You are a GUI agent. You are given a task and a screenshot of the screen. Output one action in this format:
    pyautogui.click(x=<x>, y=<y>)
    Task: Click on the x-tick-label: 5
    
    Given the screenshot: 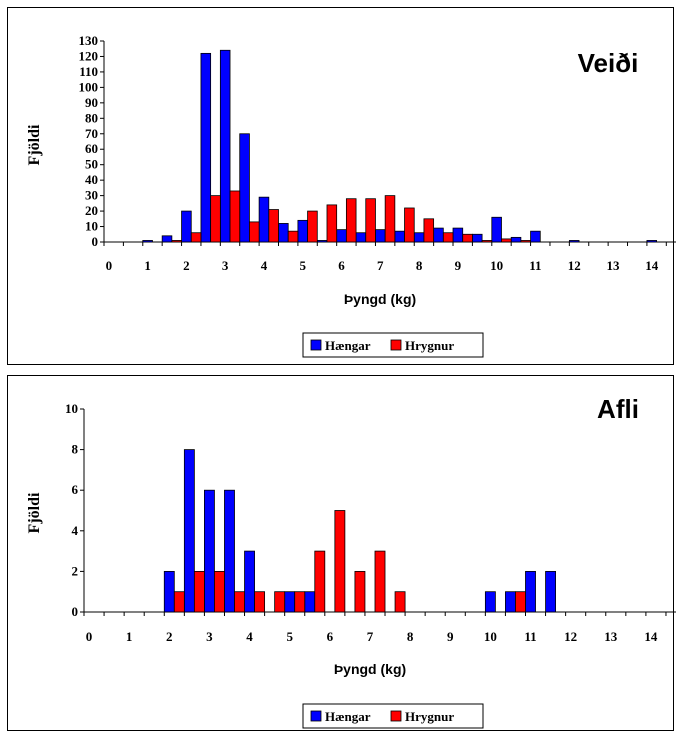 What is the action you would take?
    pyautogui.click(x=289, y=636)
    